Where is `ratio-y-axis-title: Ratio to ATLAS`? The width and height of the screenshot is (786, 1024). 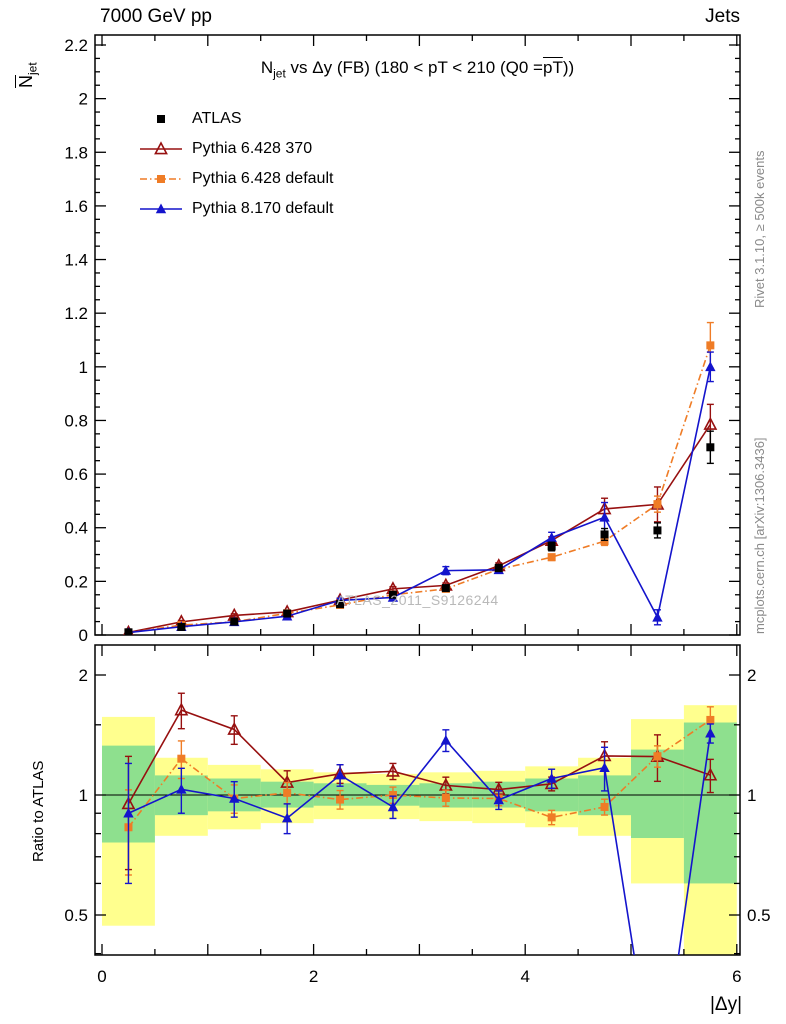 ratio-y-axis-title: Ratio to ATLAS is located at coordinates (38, 811).